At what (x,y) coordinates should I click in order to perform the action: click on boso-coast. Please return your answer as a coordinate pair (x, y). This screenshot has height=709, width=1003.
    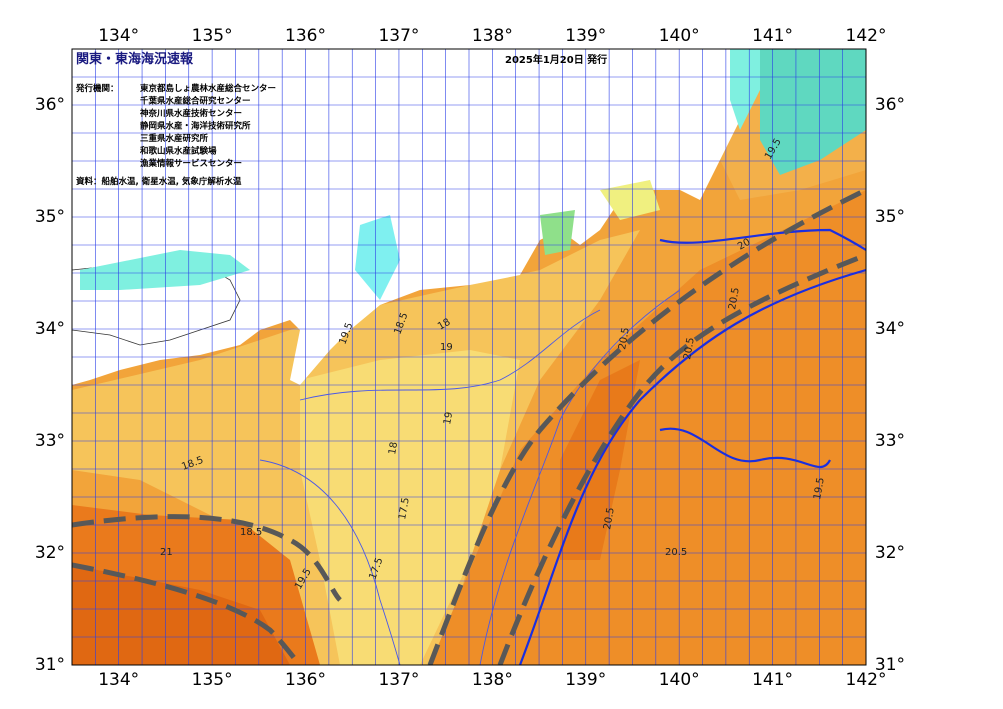
    Looking at the image, I should click on (745, 89).